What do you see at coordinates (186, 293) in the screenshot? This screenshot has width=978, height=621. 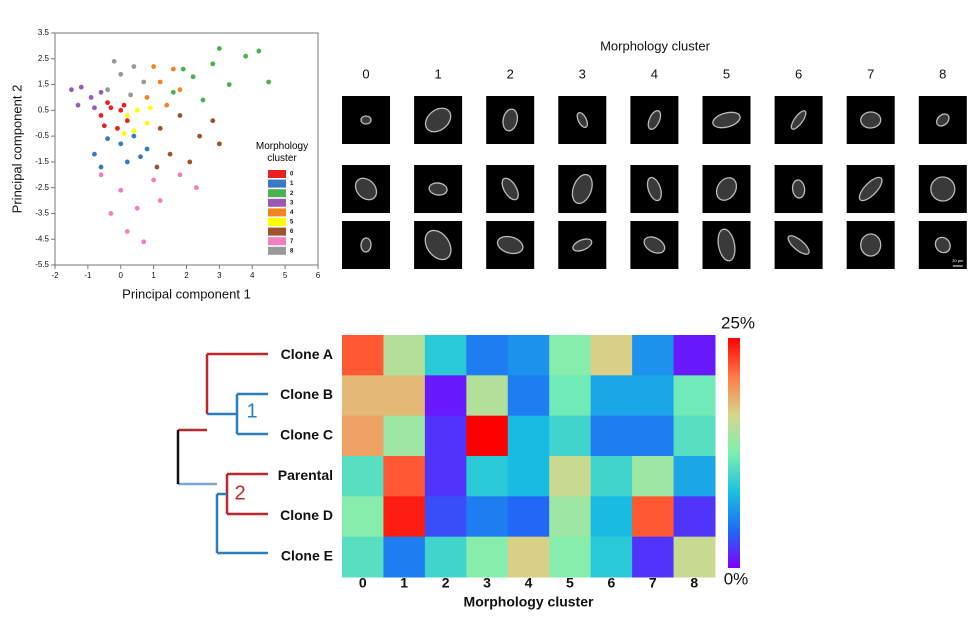 I see `x-axis-title: Principal component 1` at bounding box center [186, 293].